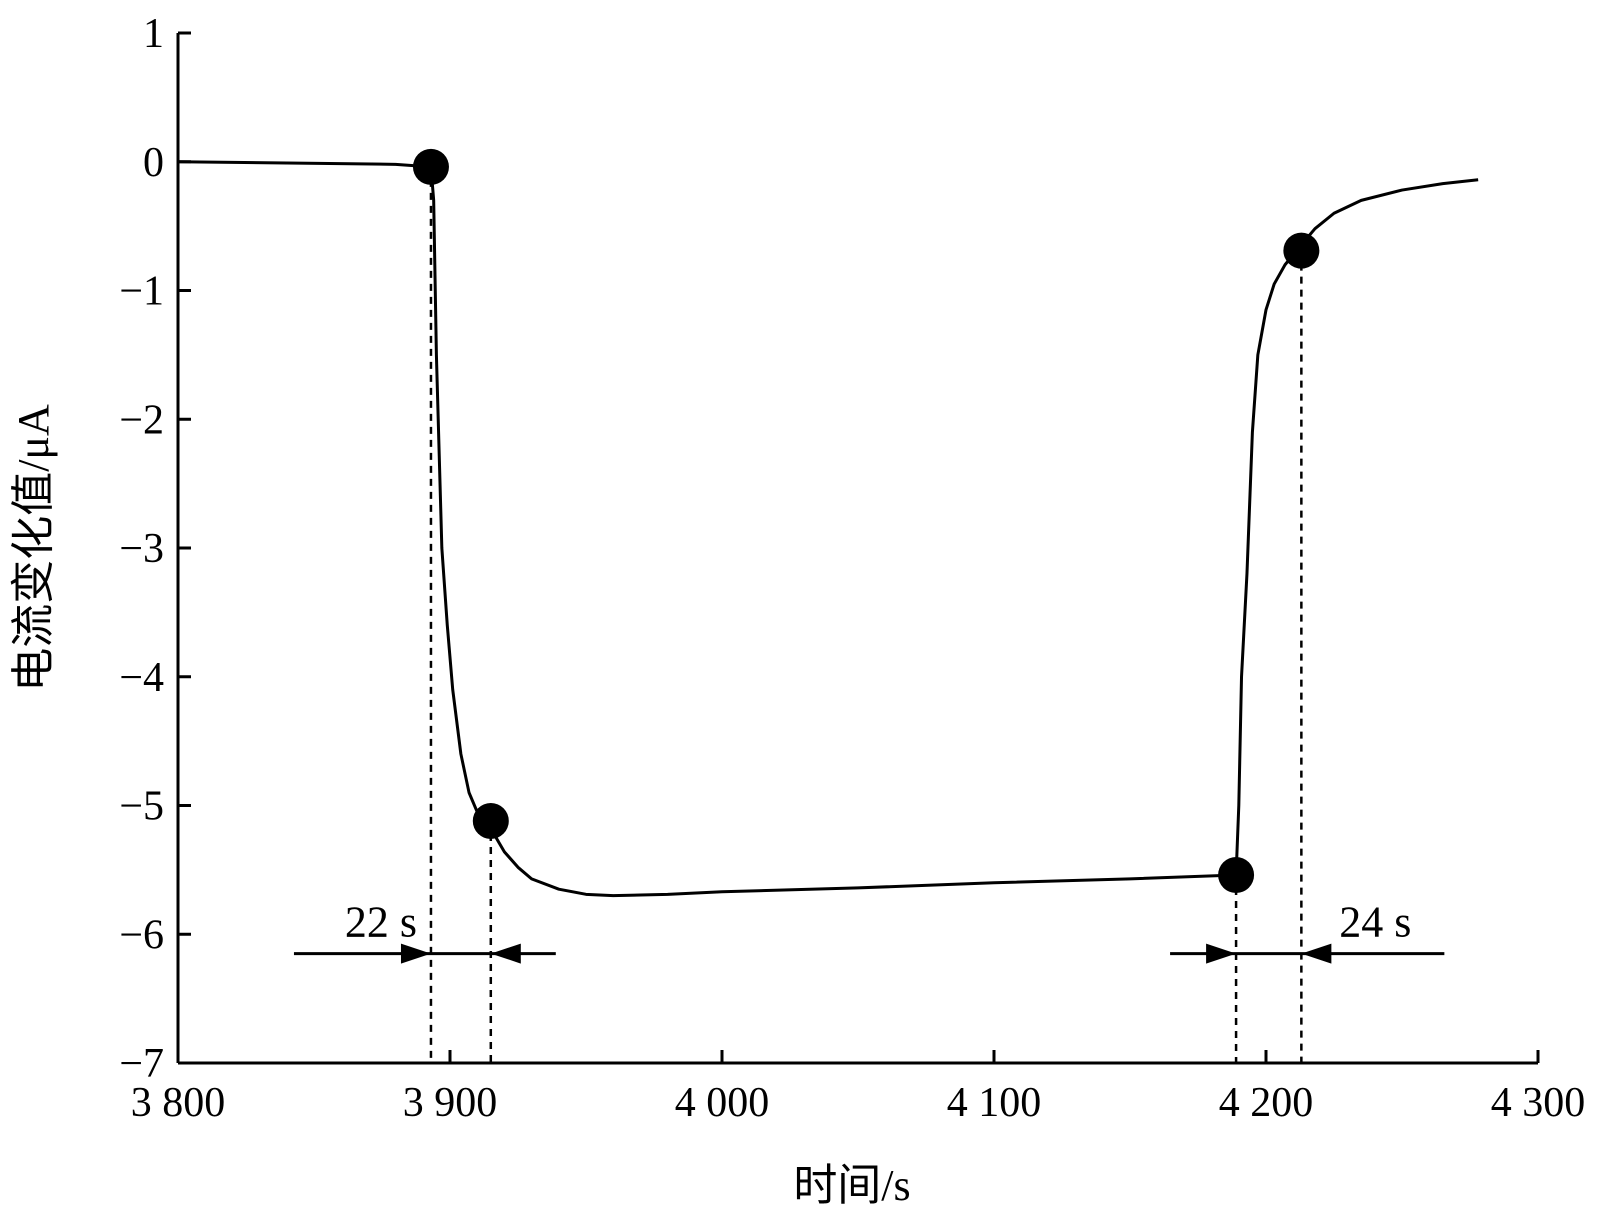  What do you see at coordinates (153, 34) in the screenshot?
I see `y-tick-label: 1` at bounding box center [153, 34].